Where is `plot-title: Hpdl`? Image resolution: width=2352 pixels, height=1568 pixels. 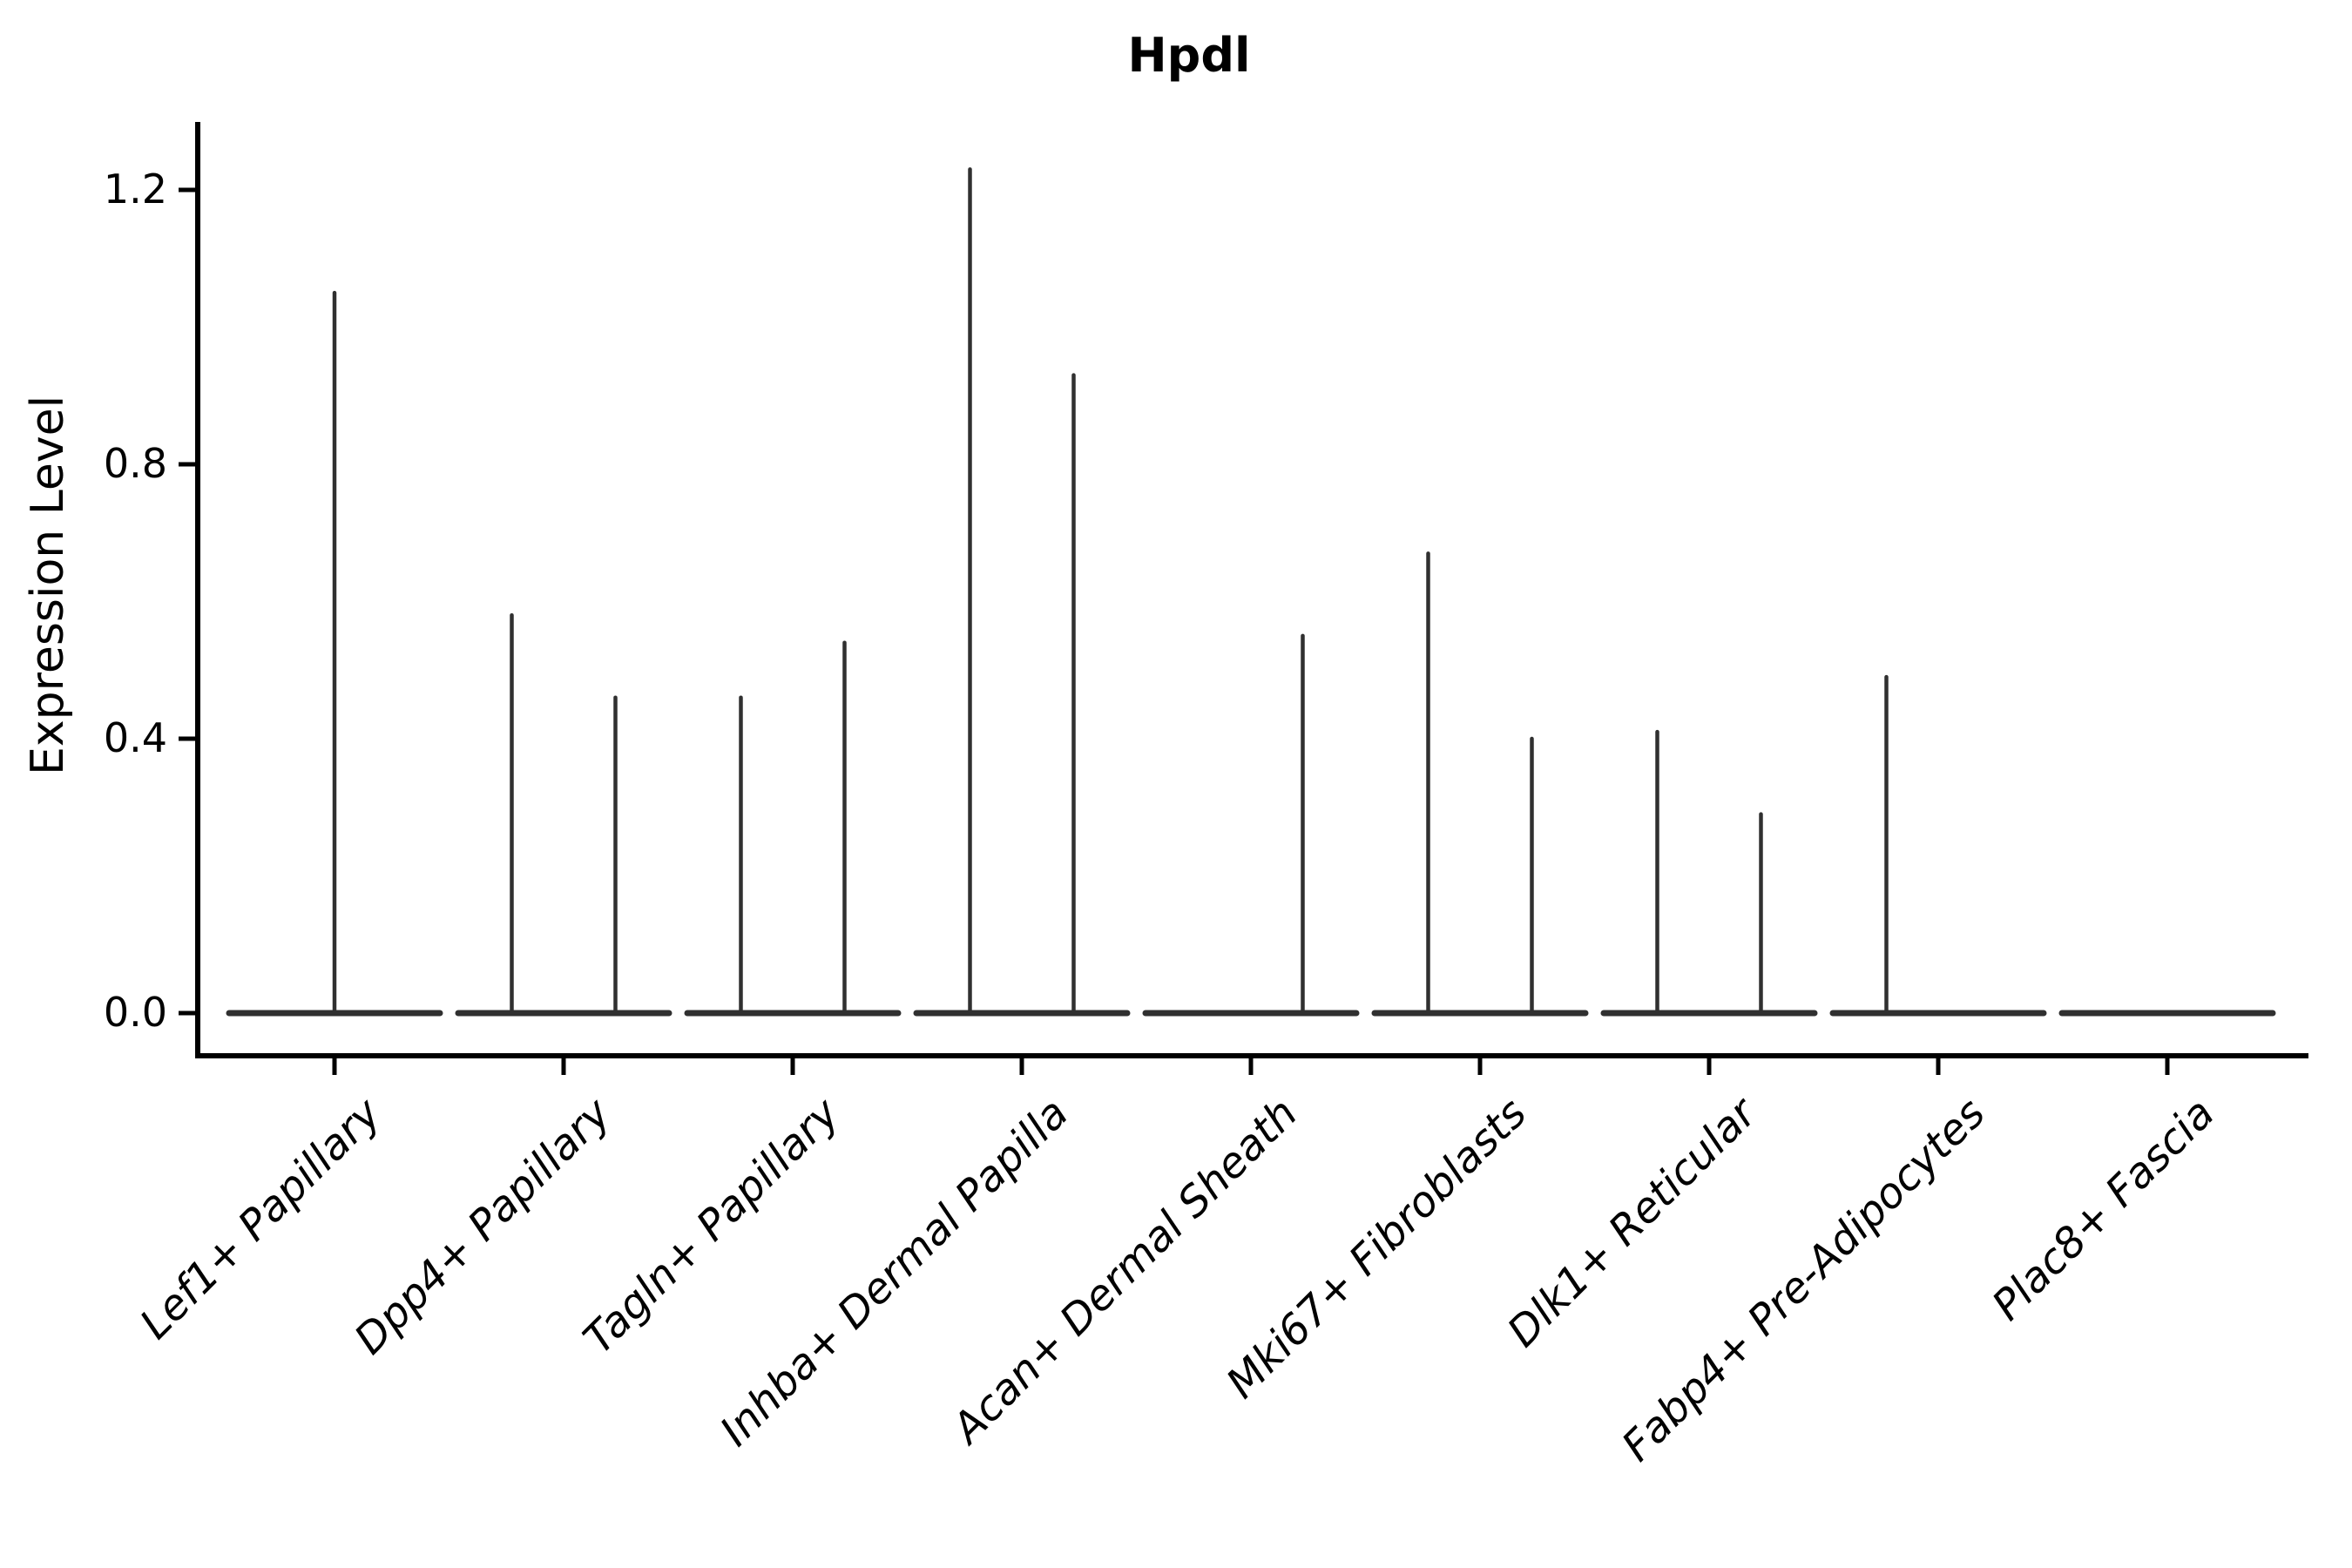
plot-title: Hpdl is located at coordinates (1189, 56).